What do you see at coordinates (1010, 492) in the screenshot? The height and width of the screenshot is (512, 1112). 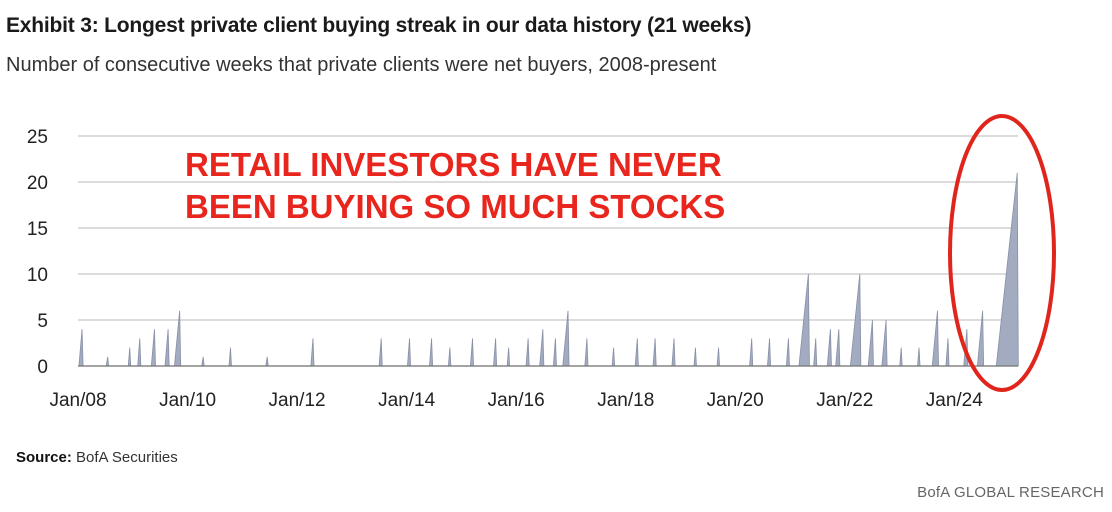 I see `brand-footer: BofA GLOBAL RESEARCH` at bounding box center [1010, 492].